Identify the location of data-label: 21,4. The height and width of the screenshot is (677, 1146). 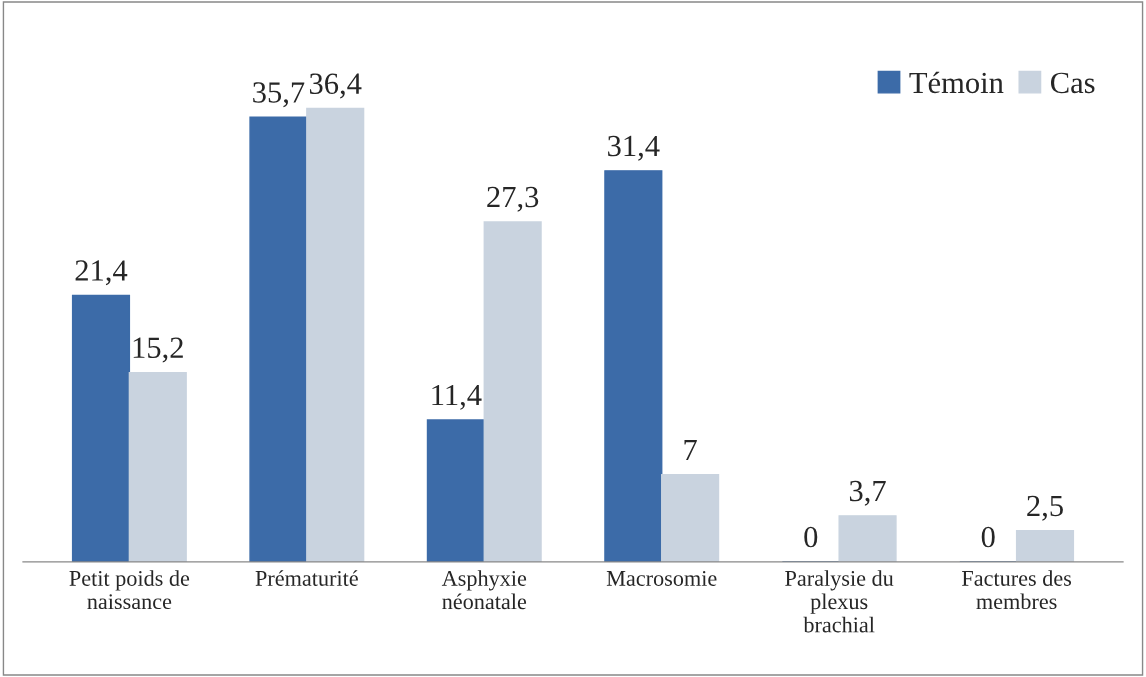
(101, 273).